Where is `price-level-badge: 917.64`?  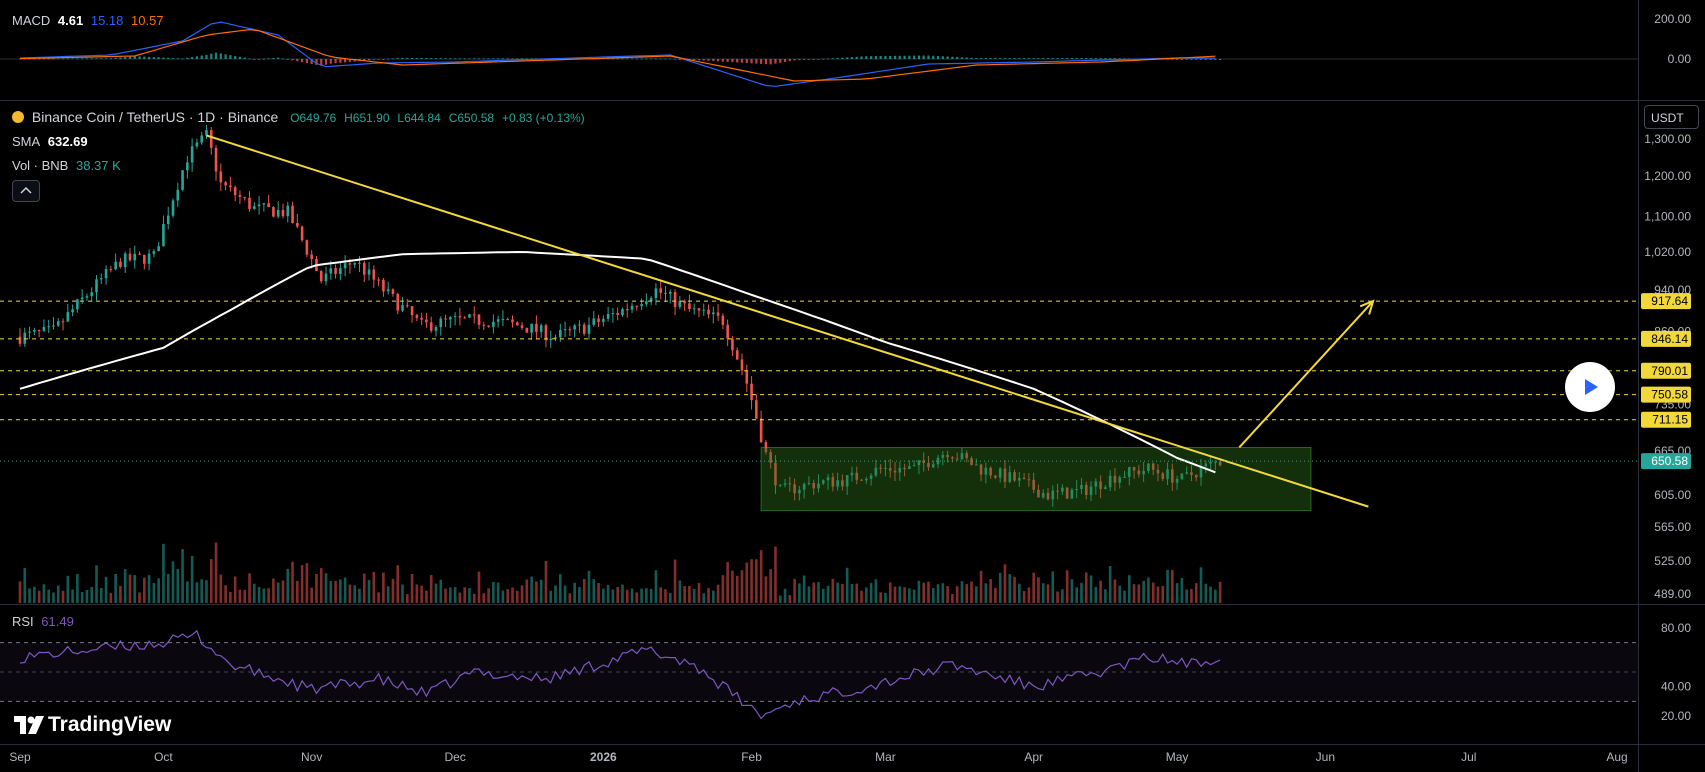 price-level-badge: 917.64 is located at coordinates (1669, 301).